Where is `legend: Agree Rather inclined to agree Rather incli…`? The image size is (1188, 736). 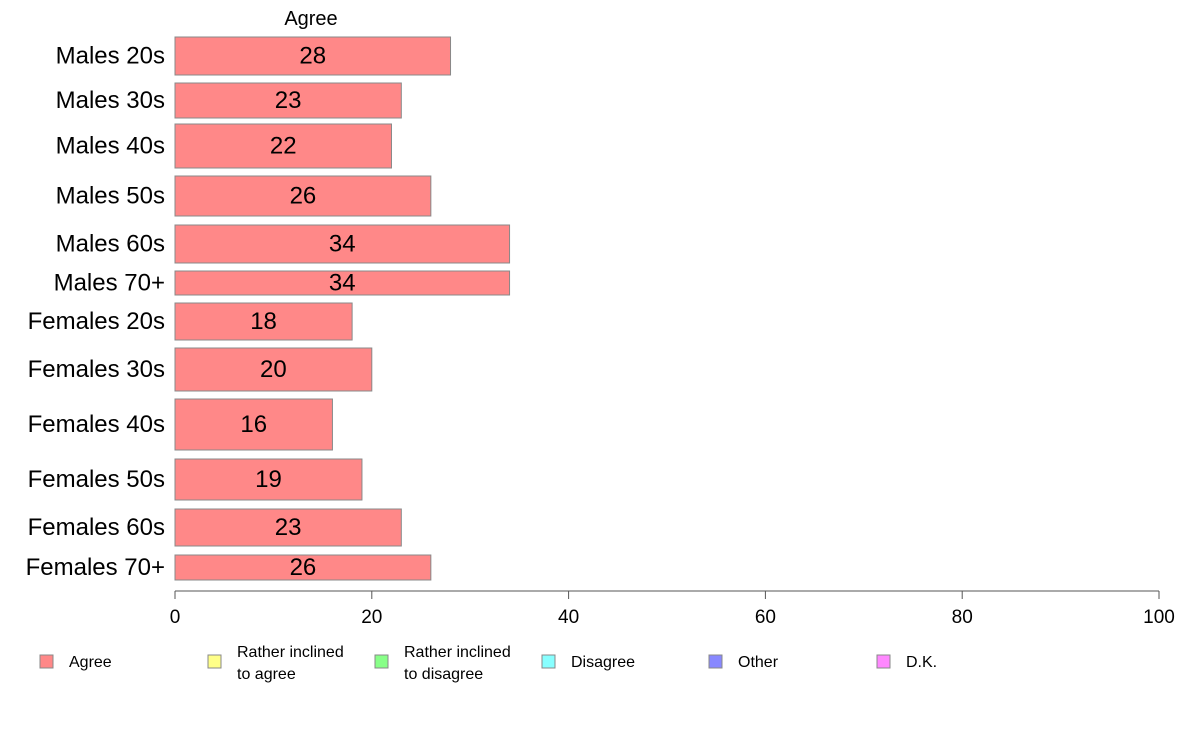
legend: Agree Rather inclined to agree Rather incli… is located at coordinates (488, 663).